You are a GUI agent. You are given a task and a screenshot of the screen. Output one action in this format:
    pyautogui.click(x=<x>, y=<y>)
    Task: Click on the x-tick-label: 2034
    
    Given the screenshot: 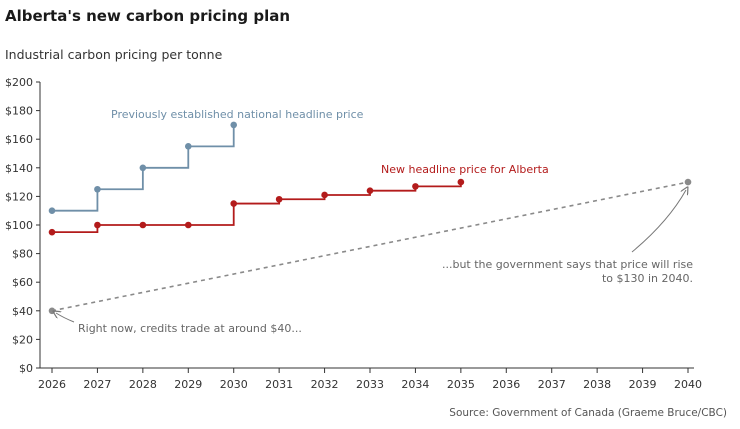 What is the action you would take?
    pyautogui.click(x=415, y=384)
    